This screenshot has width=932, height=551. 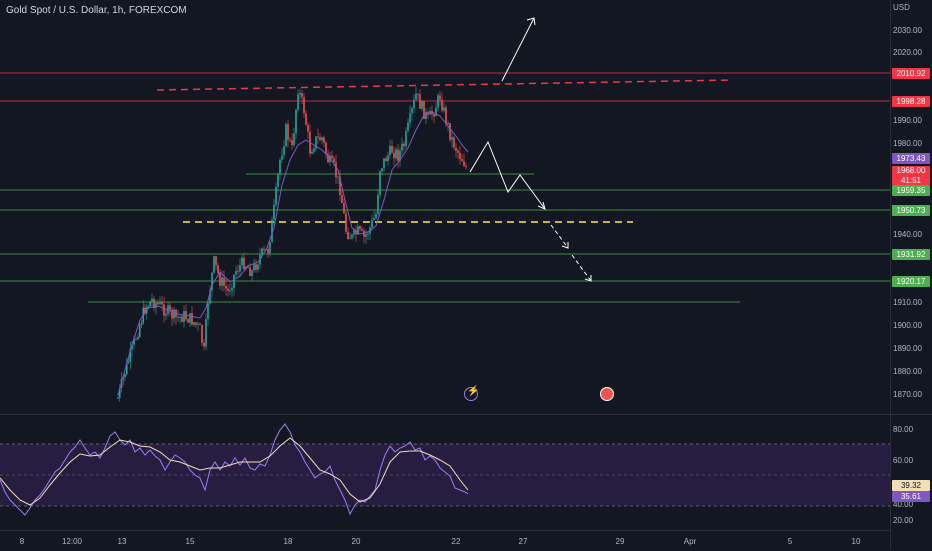 I want to click on time-tick: 10, so click(x=856, y=541).